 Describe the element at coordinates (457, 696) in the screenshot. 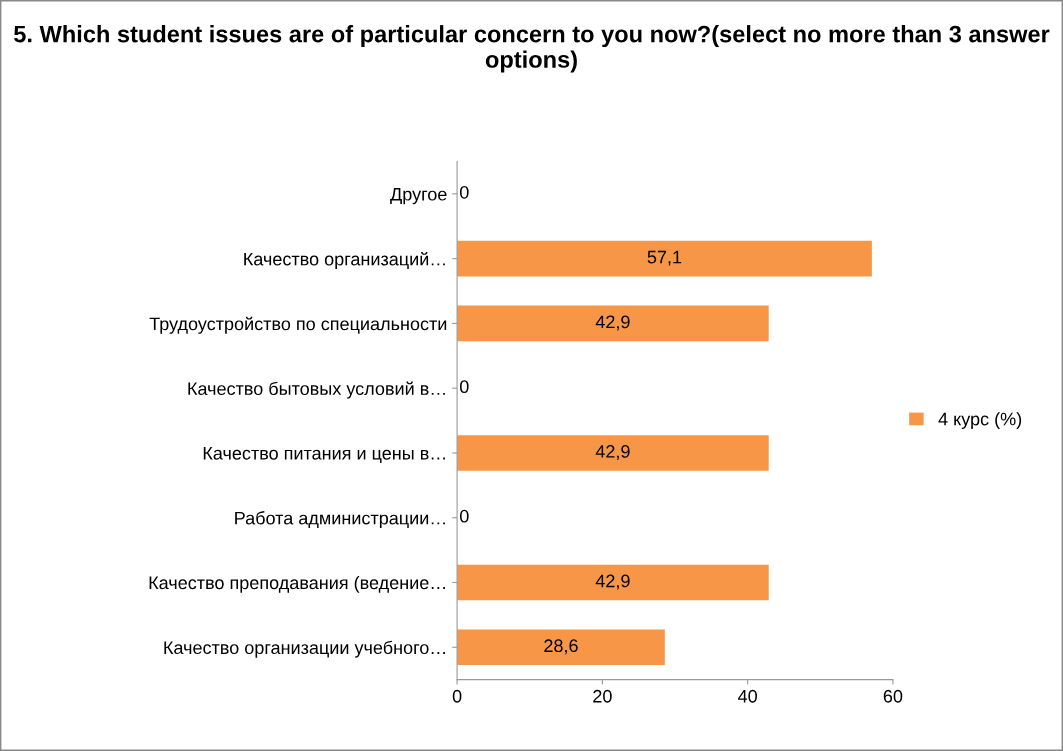

I see `x-tick-label: 0` at that location.